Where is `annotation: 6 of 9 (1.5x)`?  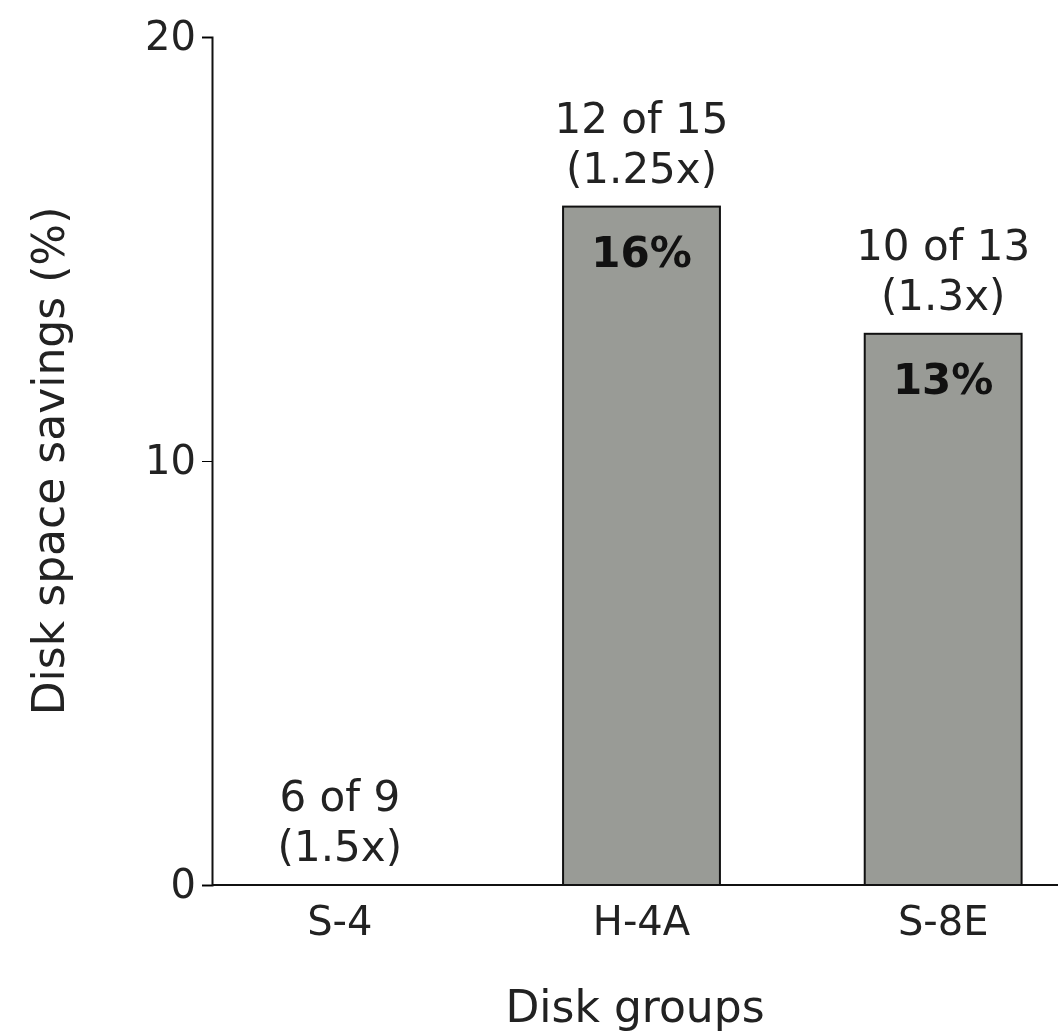
annotation: 6 of 9 (1.5x) is located at coordinates (340, 821).